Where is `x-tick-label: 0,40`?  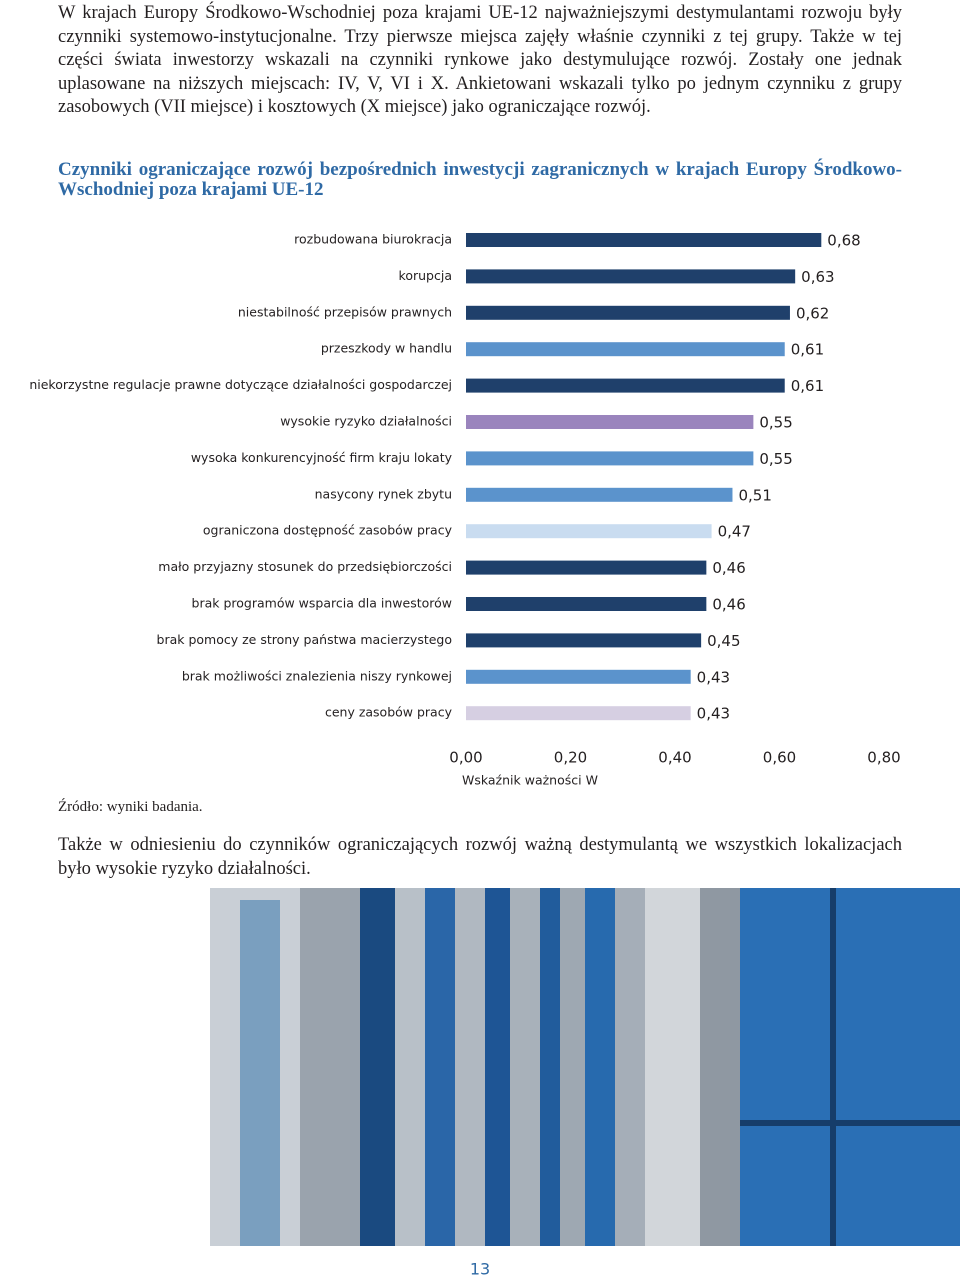 x-tick-label: 0,40 is located at coordinates (674, 758).